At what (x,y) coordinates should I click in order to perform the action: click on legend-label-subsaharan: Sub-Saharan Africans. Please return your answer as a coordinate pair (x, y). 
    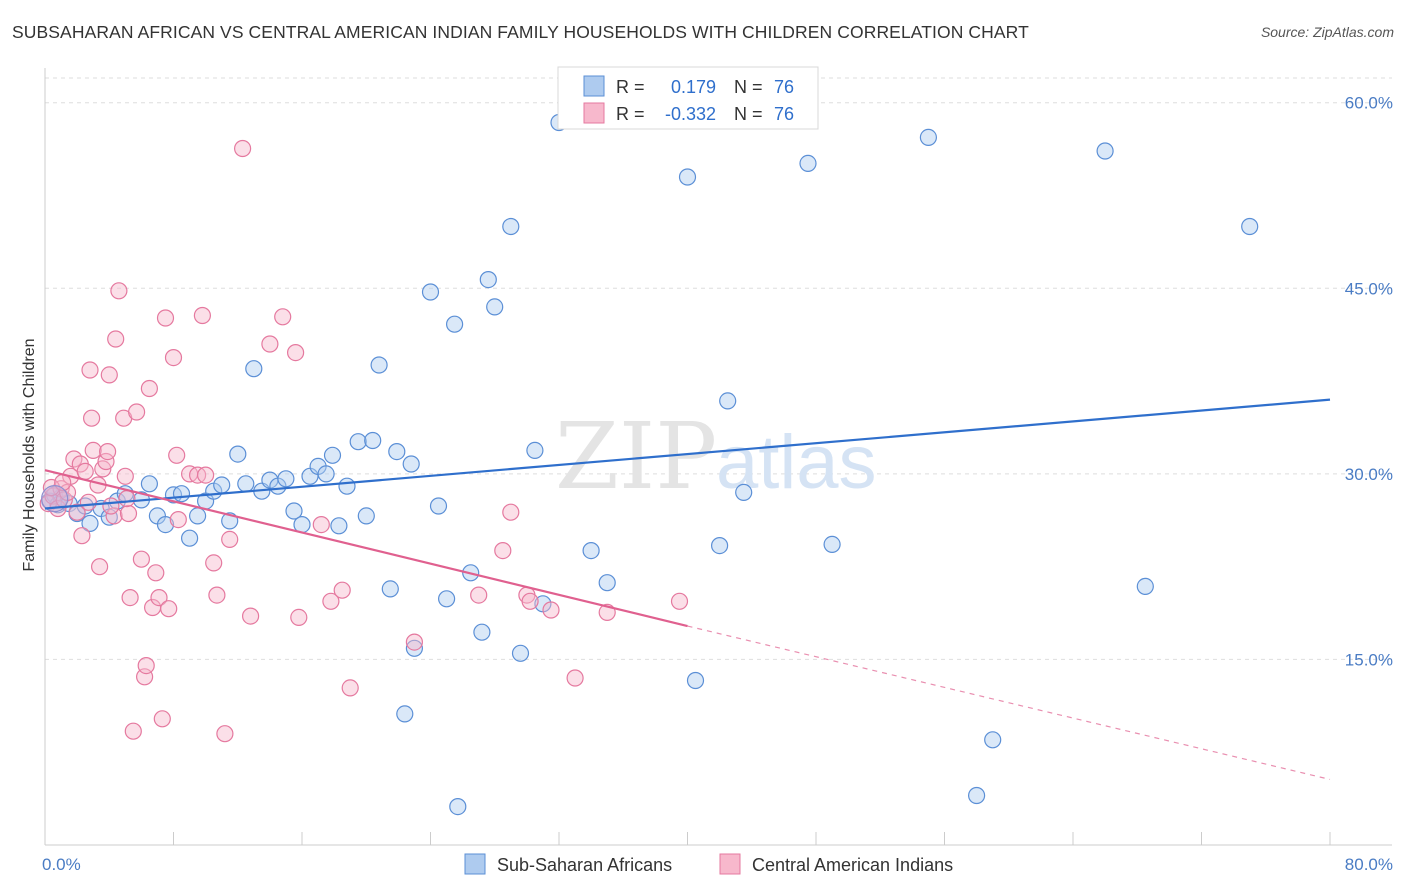
    Looking at the image, I should click on (584, 865).